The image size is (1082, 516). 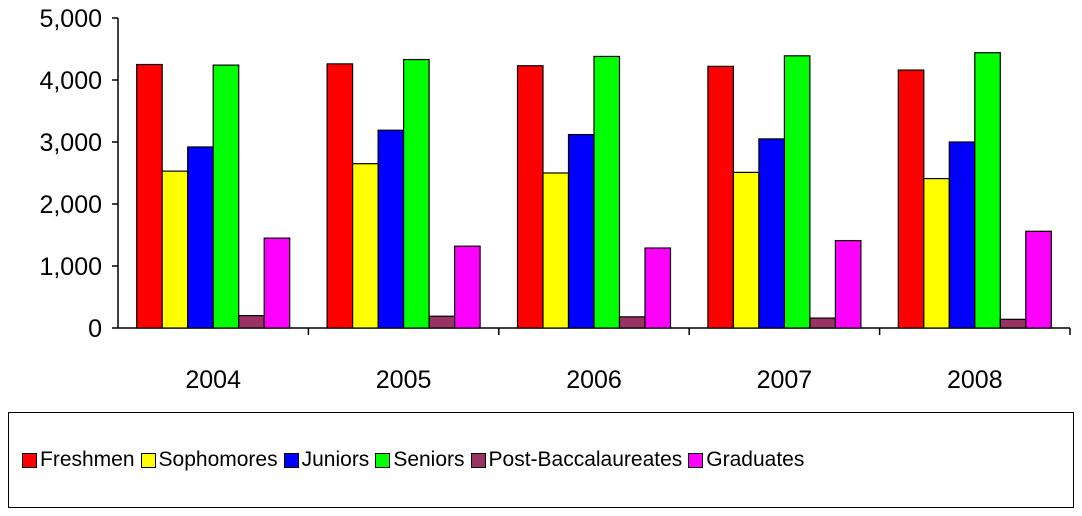 What do you see at coordinates (975, 380) in the screenshot?
I see `x-tick-label: 2008` at bounding box center [975, 380].